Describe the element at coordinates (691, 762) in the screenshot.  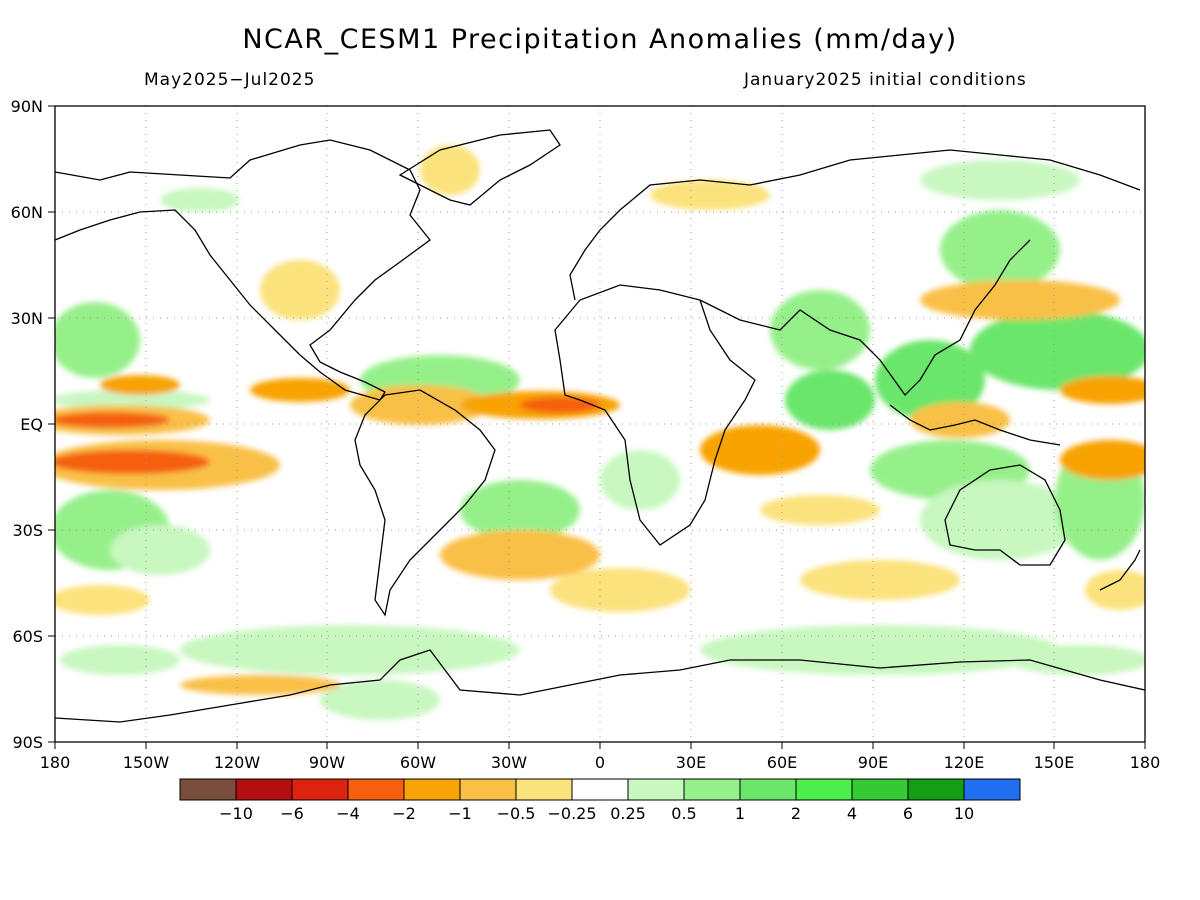
I see `lon-label: 30E` at that location.